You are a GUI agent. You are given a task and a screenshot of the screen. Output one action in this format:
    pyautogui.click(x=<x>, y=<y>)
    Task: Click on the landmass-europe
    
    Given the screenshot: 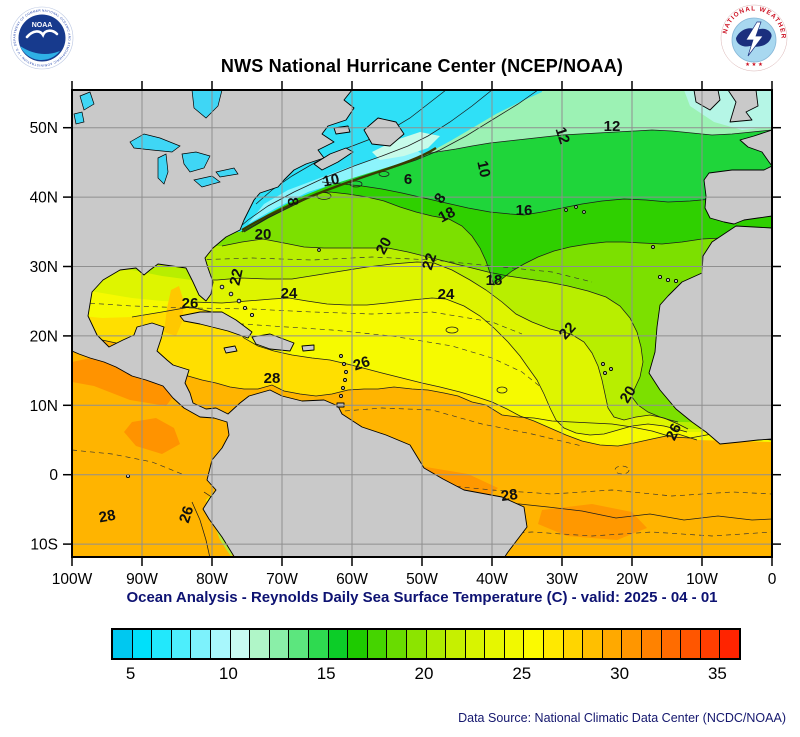 What is the action you would take?
    pyautogui.click(x=737, y=177)
    